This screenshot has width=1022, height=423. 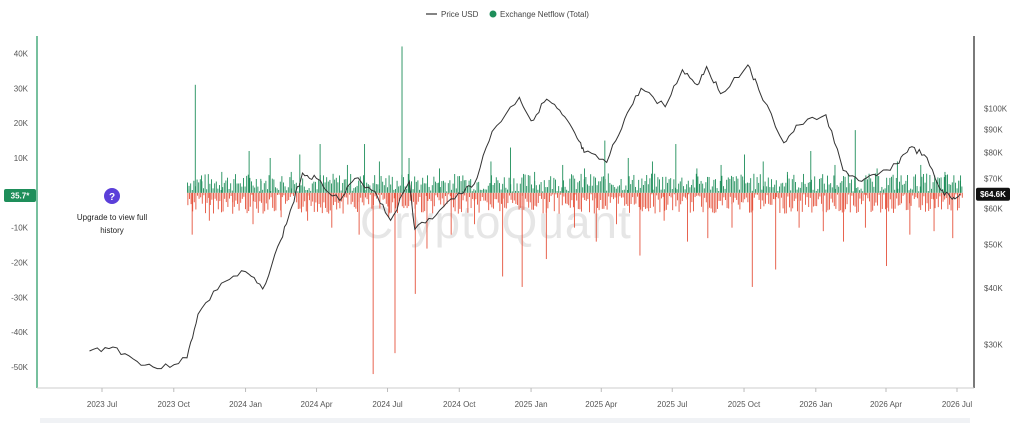 I want to click on range-scroller, so click(x=505, y=420).